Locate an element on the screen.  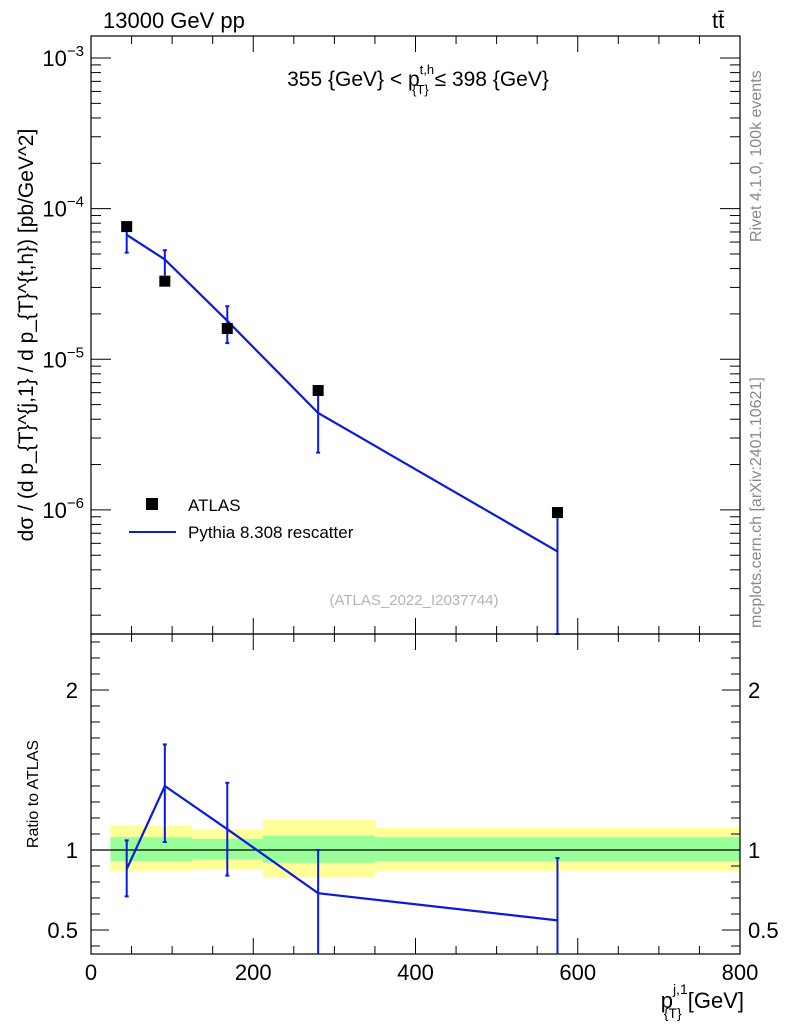
y-tick-label: 10⁻⁵ is located at coordinates (63, 358).